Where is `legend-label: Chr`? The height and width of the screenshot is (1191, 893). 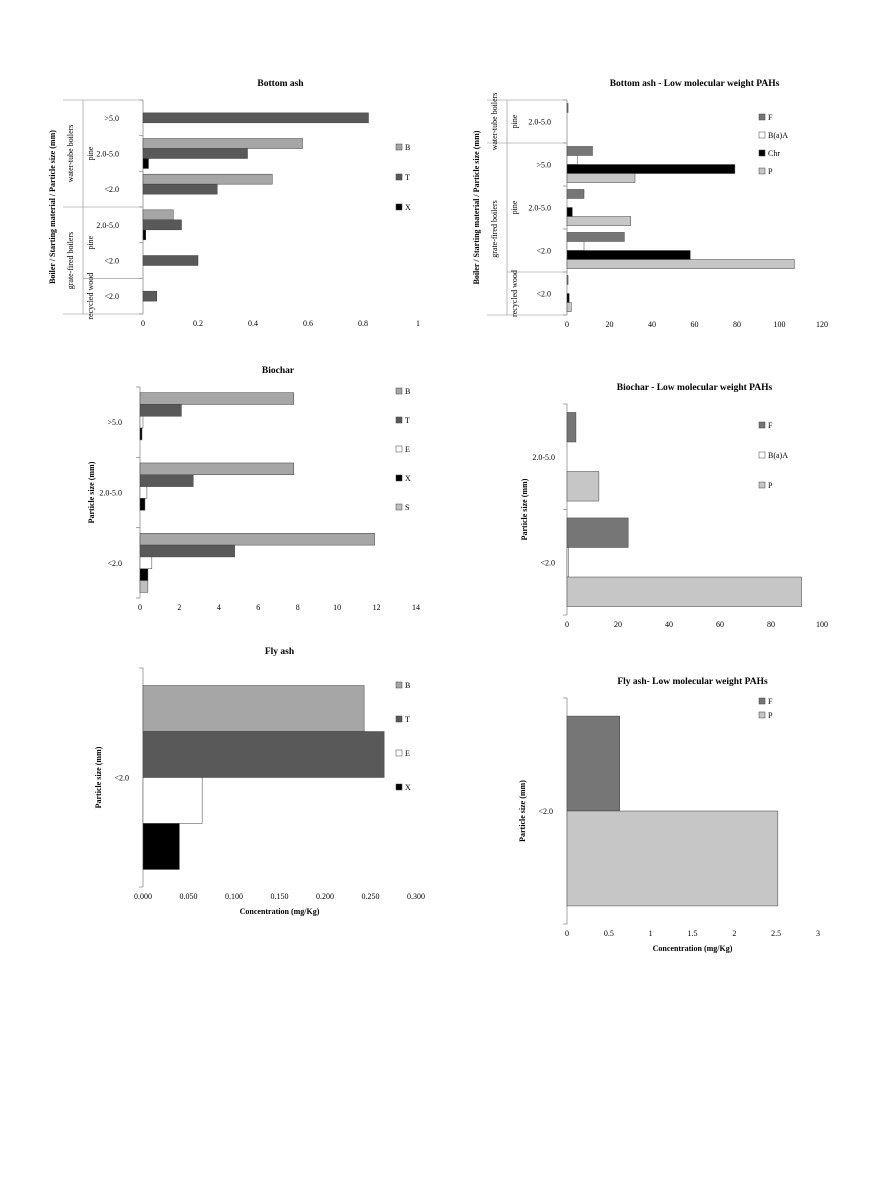
legend-label: Chr is located at coordinates (774, 153).